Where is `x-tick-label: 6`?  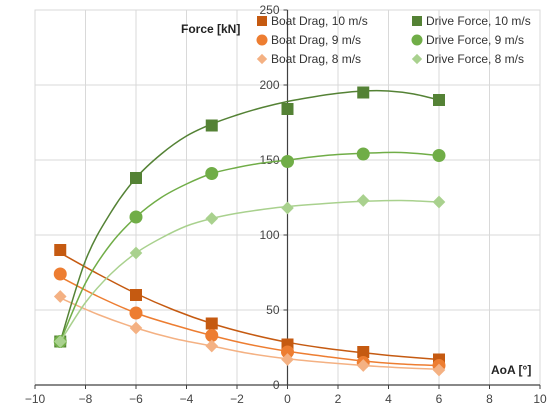 x-tick-label: 6 is located at coordinates (439, 399).